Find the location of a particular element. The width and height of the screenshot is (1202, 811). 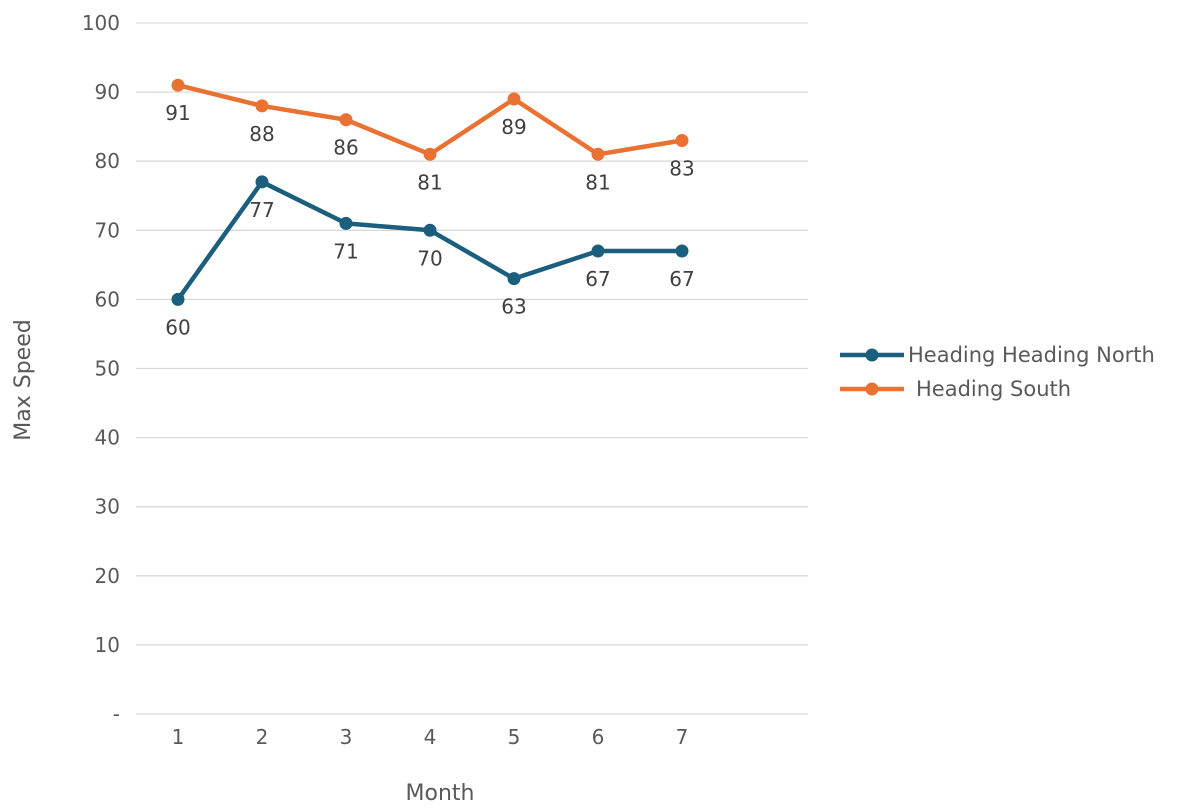

data-labels: 60 77 71 70 63 67 67 91 88 86 81 89 81 83 is located at coordinates (429, 220).